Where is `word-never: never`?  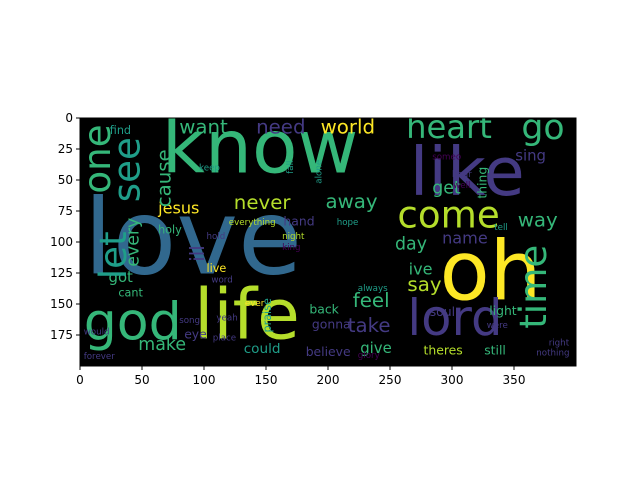 word-never: never is located at coordinates (263, 202).